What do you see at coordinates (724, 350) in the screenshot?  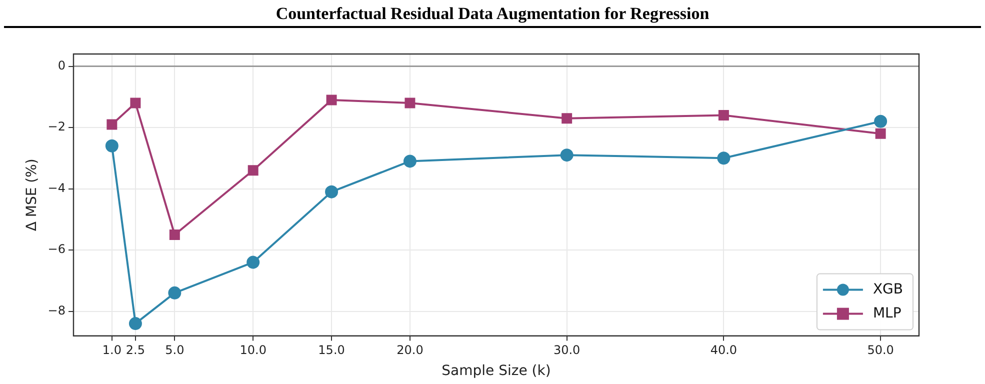 I see `x-tick-label: 40.0` at bounding box center [724, 350].